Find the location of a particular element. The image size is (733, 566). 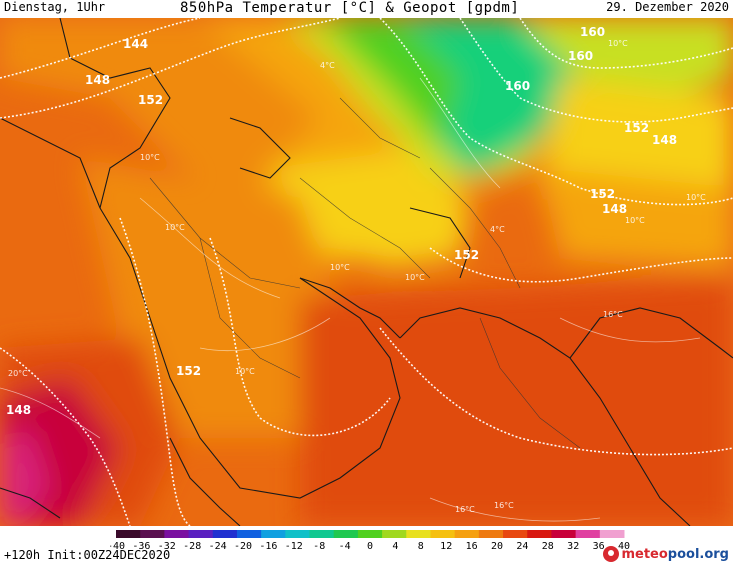

scale-tick-label: -16 is located at coordinates (268, 546).